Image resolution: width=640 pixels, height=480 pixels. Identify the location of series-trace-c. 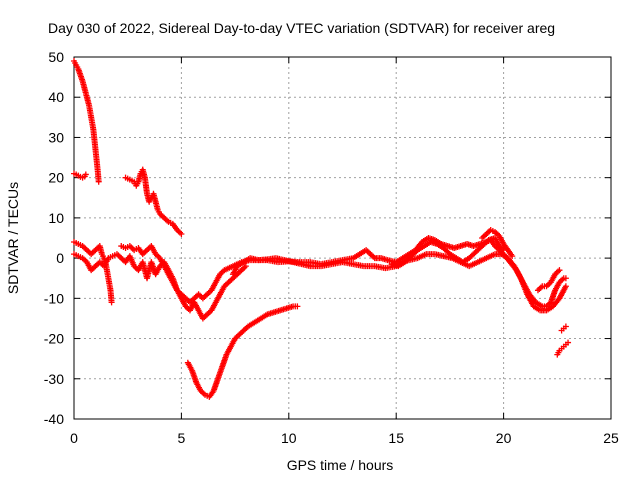
(153, 201).